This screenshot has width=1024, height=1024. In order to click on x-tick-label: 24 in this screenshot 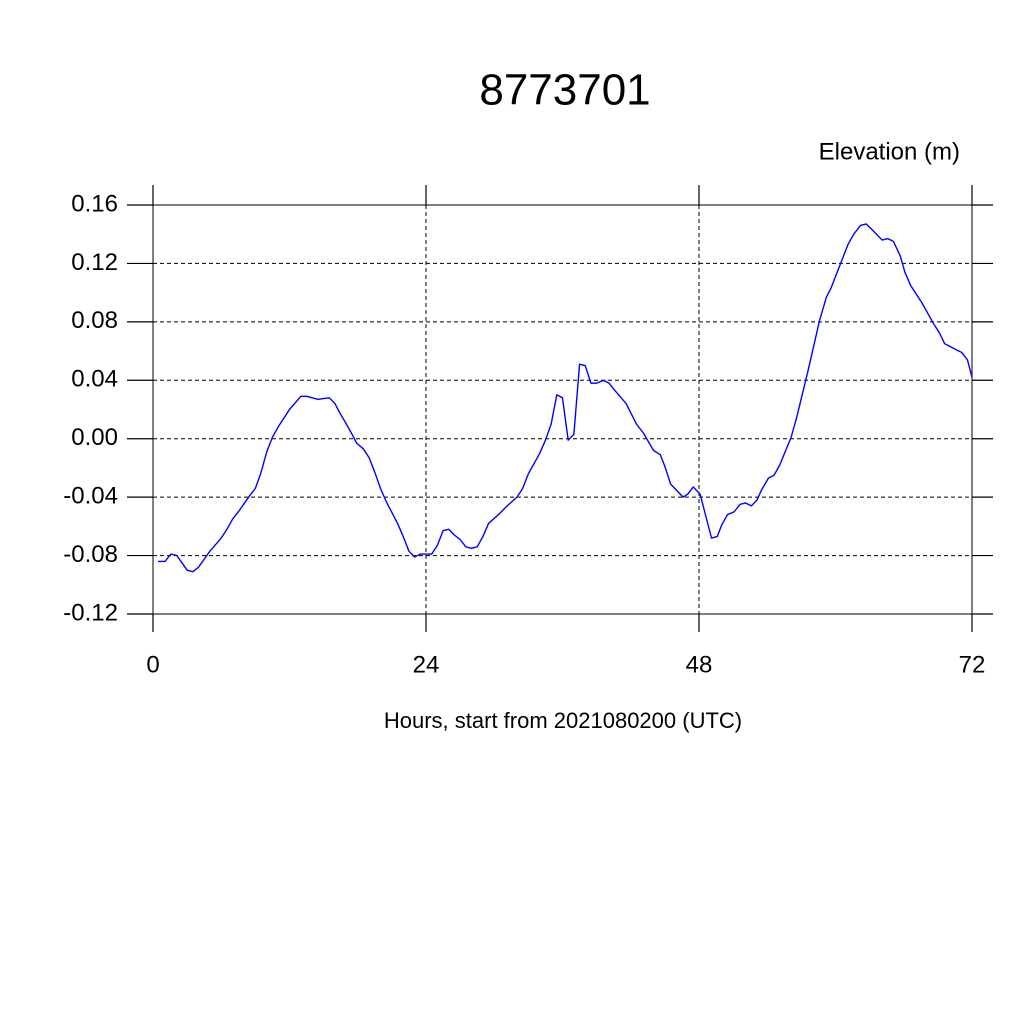, I will do `click(426, 664)`.